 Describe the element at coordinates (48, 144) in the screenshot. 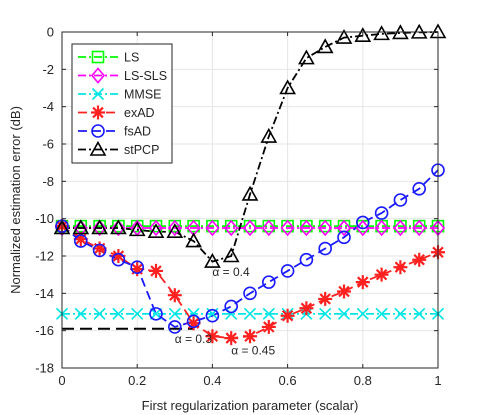

I see `y-tick-label-3: -6` at that location.